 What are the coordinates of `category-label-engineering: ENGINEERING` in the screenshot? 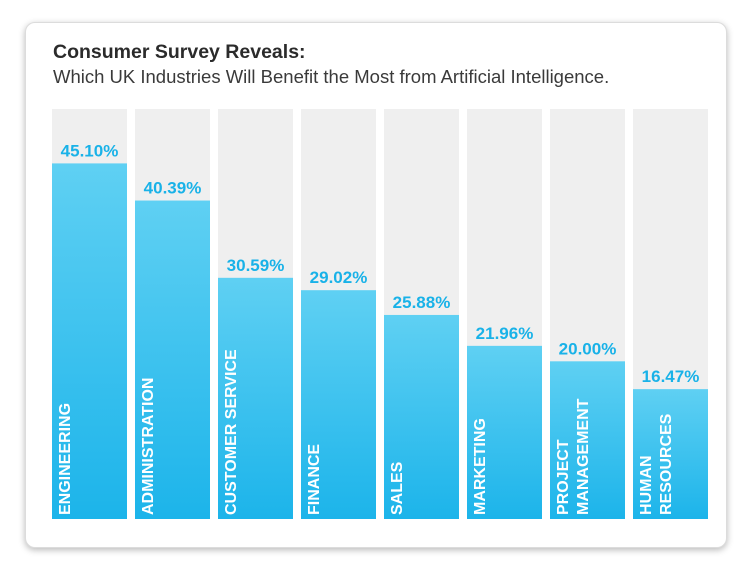 It's located at (65, 459).